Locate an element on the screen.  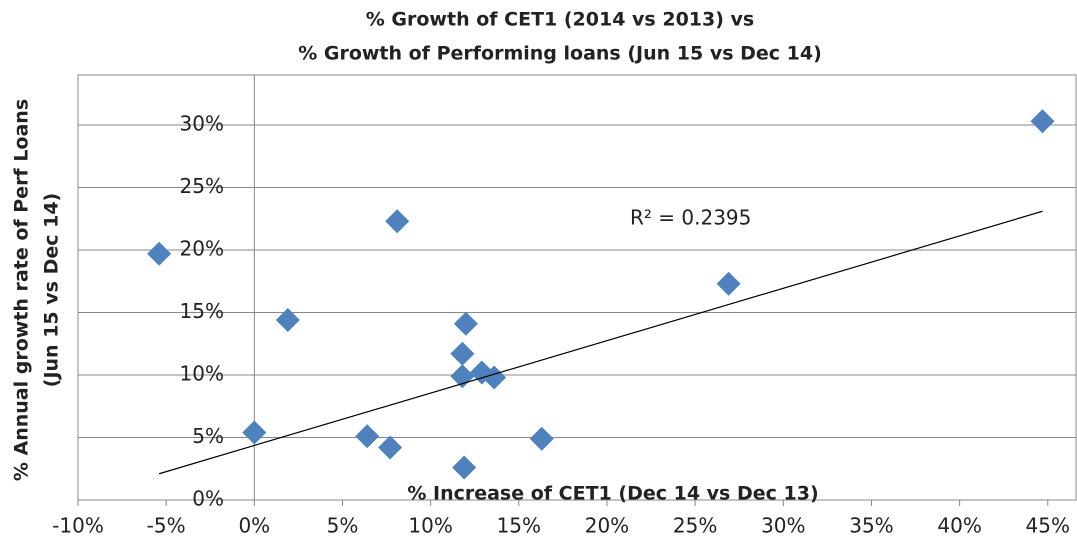
x-tick-label: 40% is located at coordinates (959, 526).